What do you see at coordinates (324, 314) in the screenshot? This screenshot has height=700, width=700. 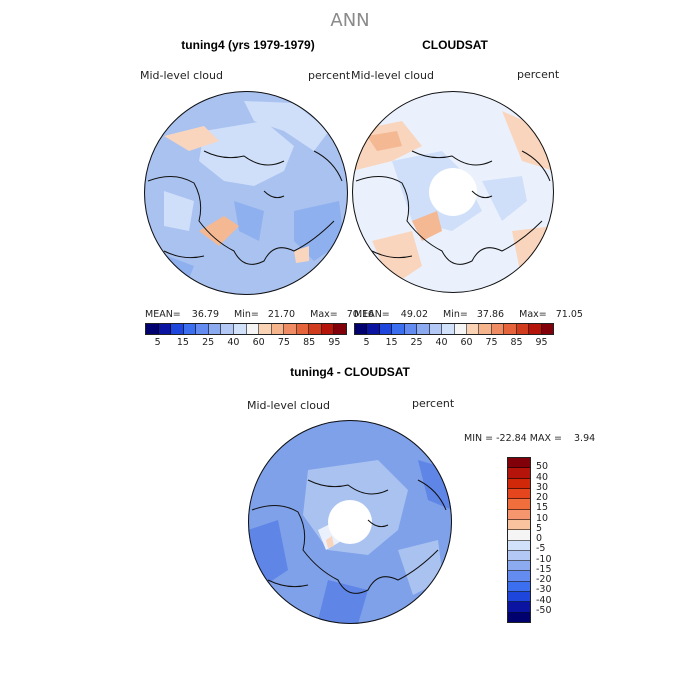 I see `panel1-max-label: Max=` at bounding box center [324, 314].